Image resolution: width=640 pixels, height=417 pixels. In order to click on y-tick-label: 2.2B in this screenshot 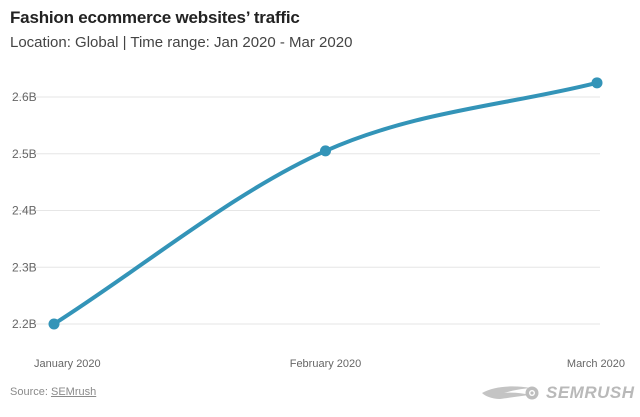, I will do `click(24, 324)`.